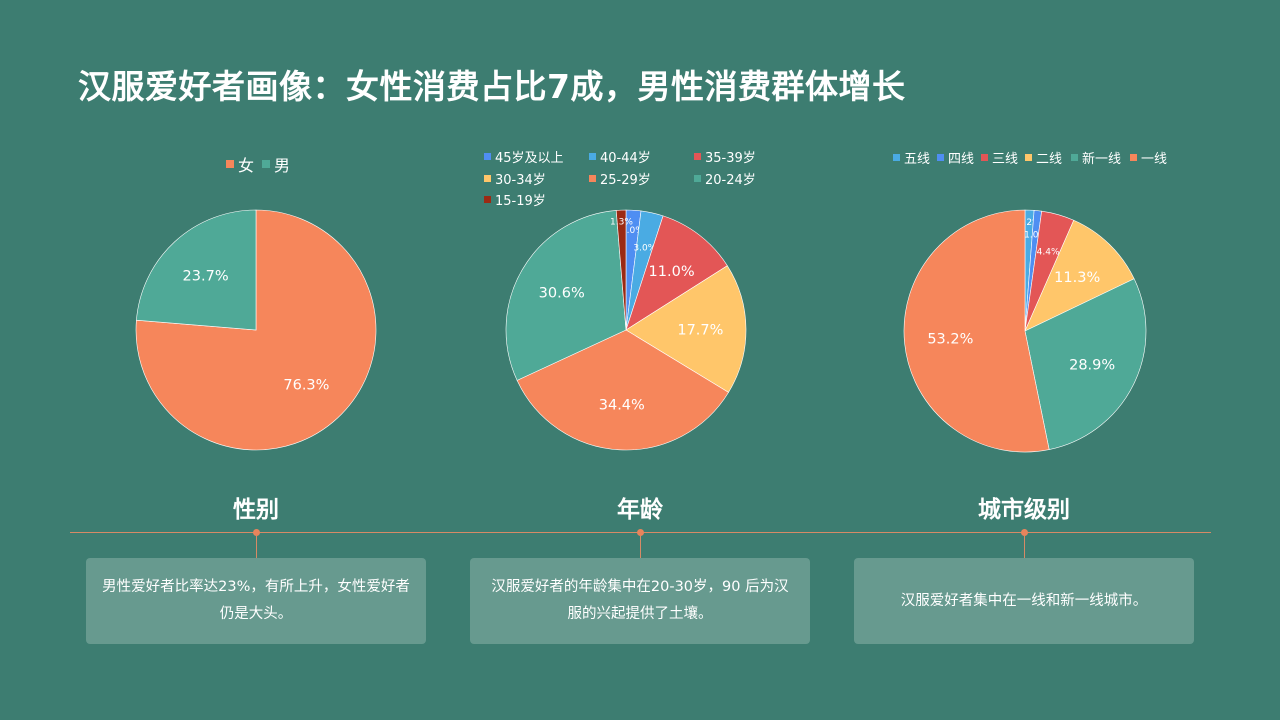 The width and height of the screenshot is (1280, 720). Describe the element at coordinates (1024, 547) in the screenshot. I see `timeline-stem-city` at that location.